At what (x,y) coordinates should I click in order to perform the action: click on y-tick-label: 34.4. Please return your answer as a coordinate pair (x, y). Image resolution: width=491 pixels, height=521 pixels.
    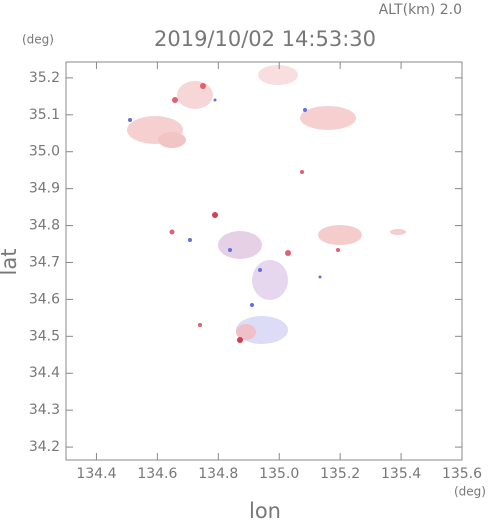
    Looking at the image, I should click on (44, 373).